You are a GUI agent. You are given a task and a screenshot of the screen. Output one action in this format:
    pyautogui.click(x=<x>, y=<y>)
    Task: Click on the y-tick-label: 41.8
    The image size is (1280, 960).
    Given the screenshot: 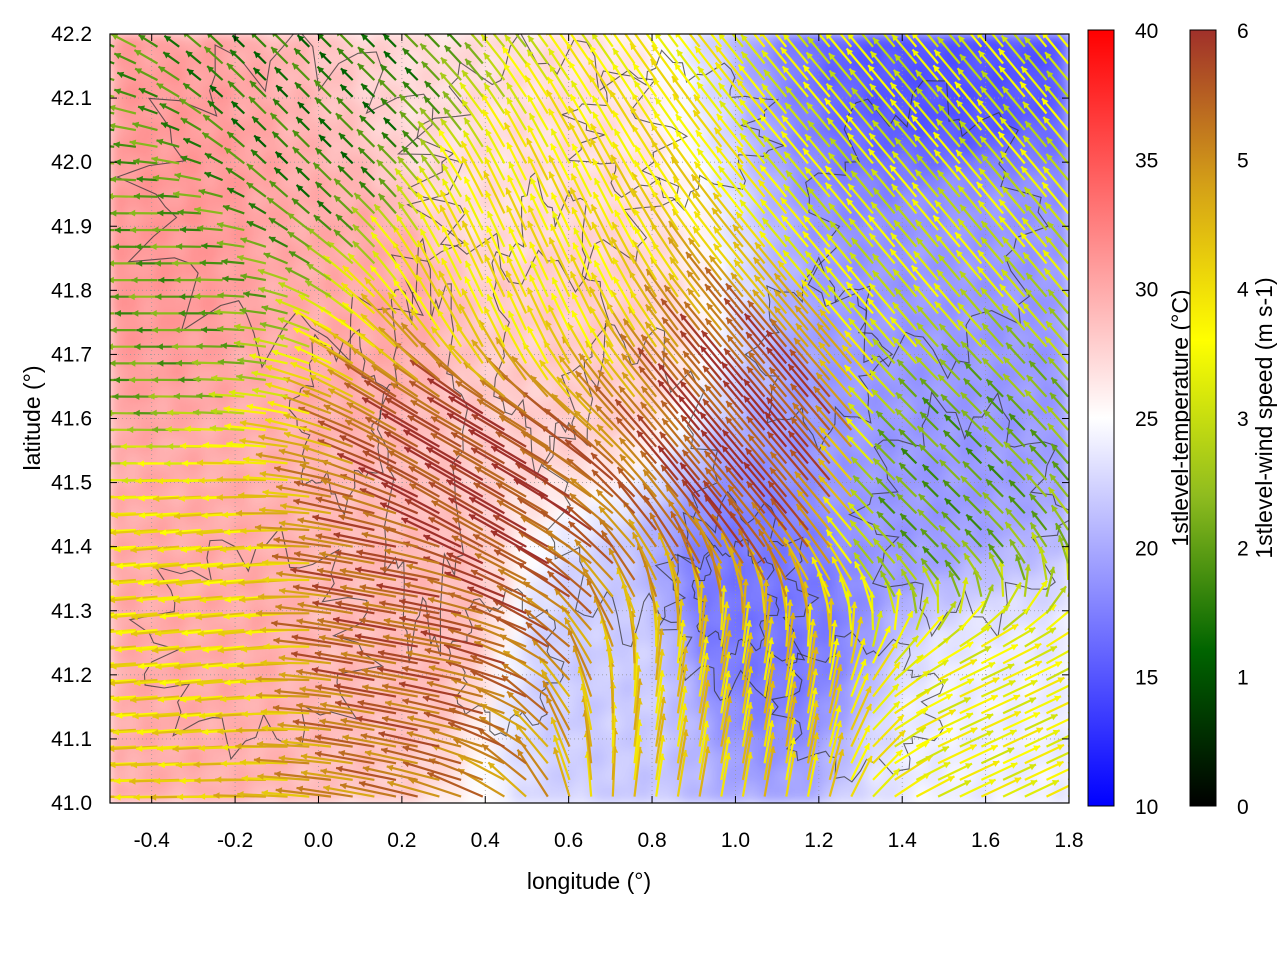 What is the action you would take?
    pyautogui.click(x=71, y=290)
    